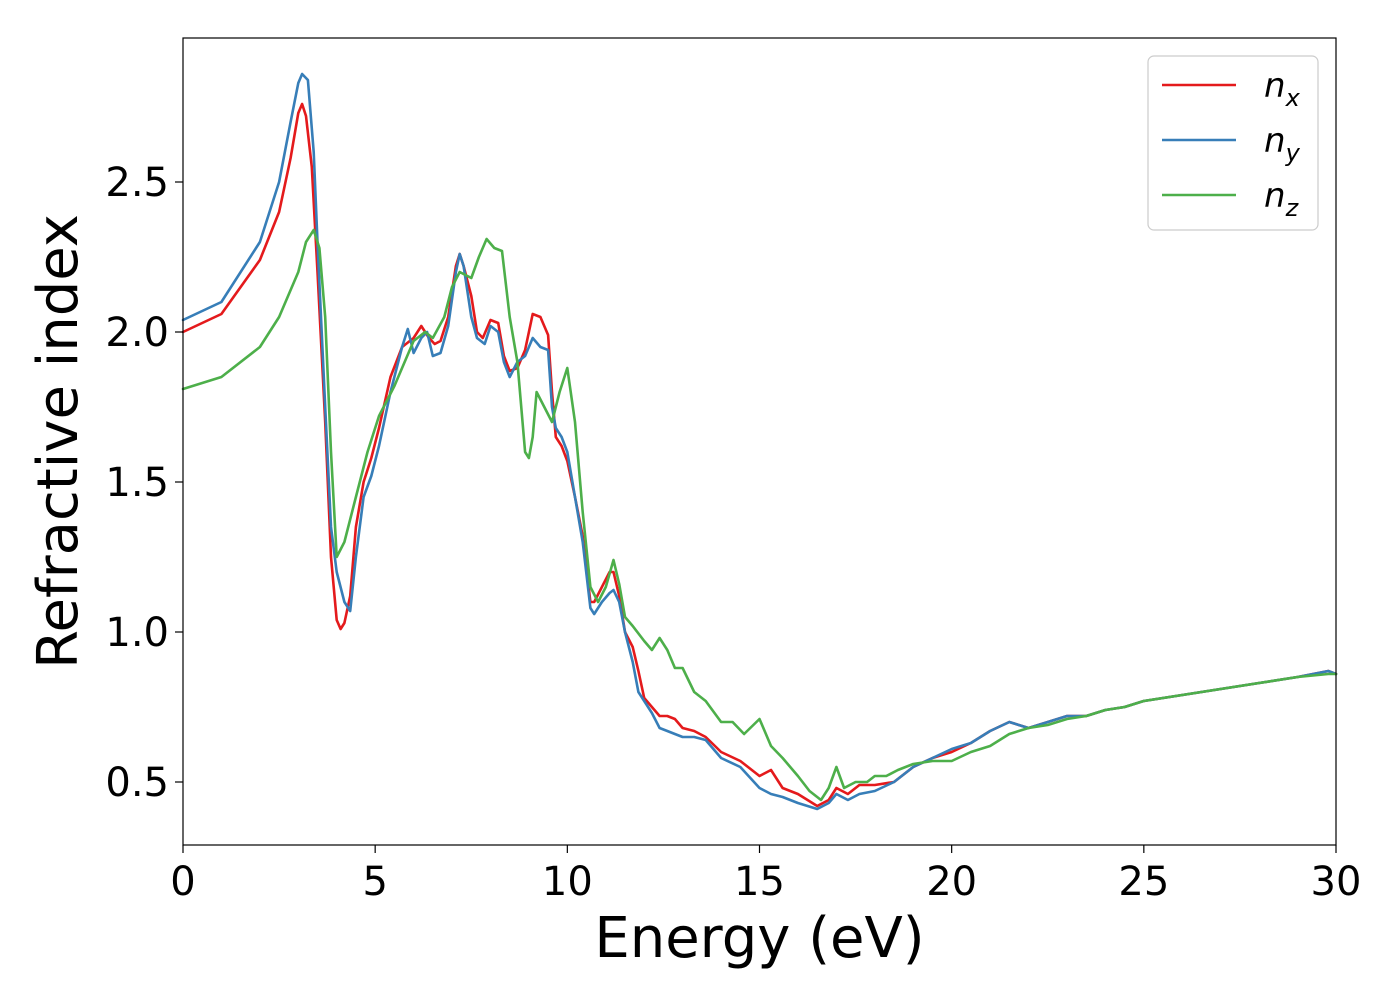 This screenshot has height=1000, width=1400. I want to click on y-tick-label: 2.5, so click(137, 183).